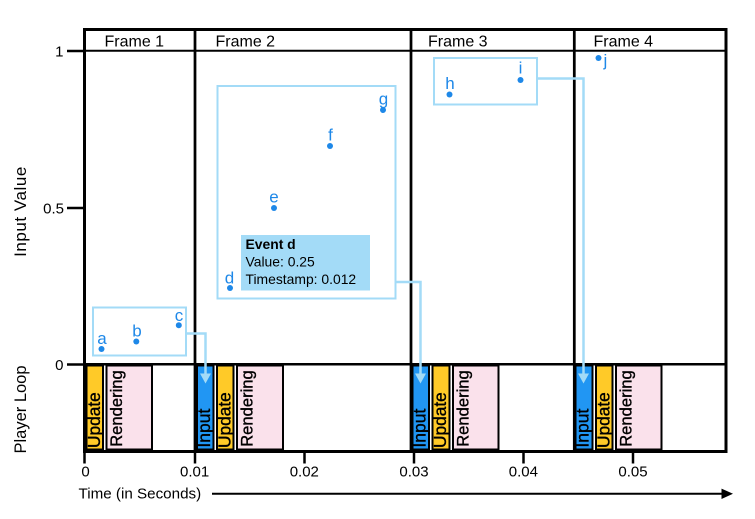 This screenshot has height=519, width=755. What do you see at coordinates (413, 472) in the screenshot?
I see `svg-text: 0.03` at bounding box center [413, 472].